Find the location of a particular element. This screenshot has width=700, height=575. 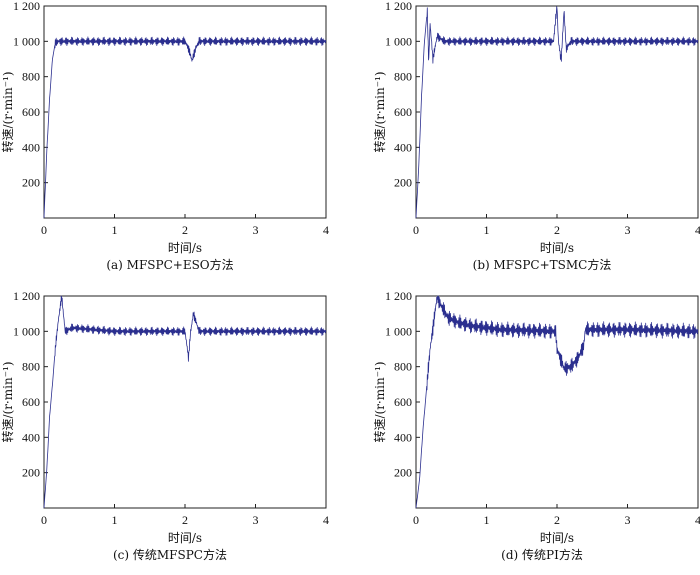

caption-d: (d) 传统PI方法 is located at coordinates (542, 555).